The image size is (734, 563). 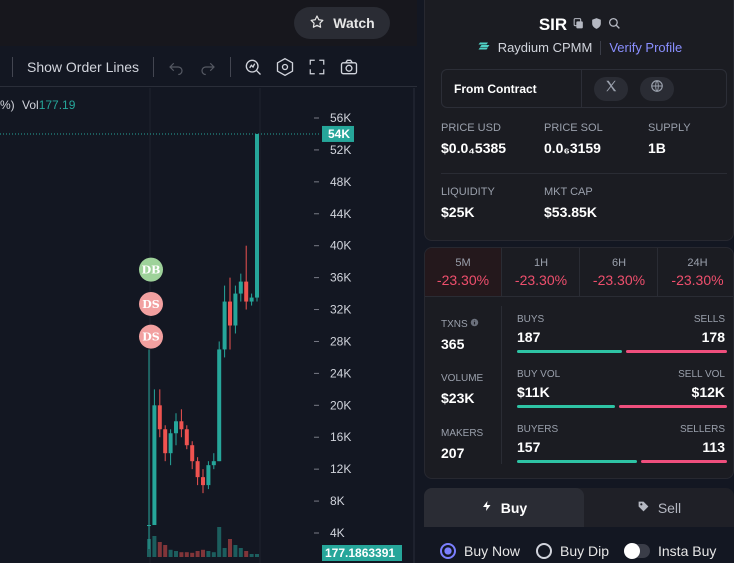 What do you see at coordinates (349, 67) in the screenshot?
I see `camera-icon` at bounding box center [349, 67].